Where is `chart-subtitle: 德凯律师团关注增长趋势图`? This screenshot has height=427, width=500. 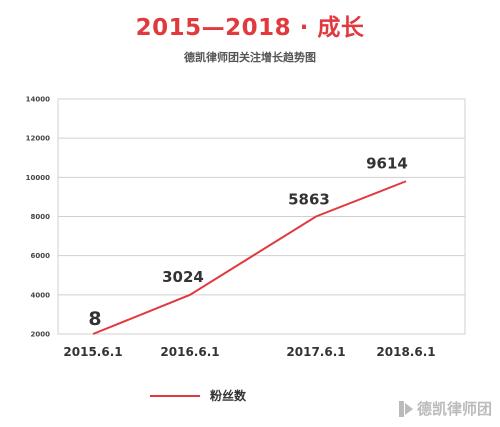 chart-subtitle: 德凯律师团关注增长趋势图 is located at coordinates (250, 57).